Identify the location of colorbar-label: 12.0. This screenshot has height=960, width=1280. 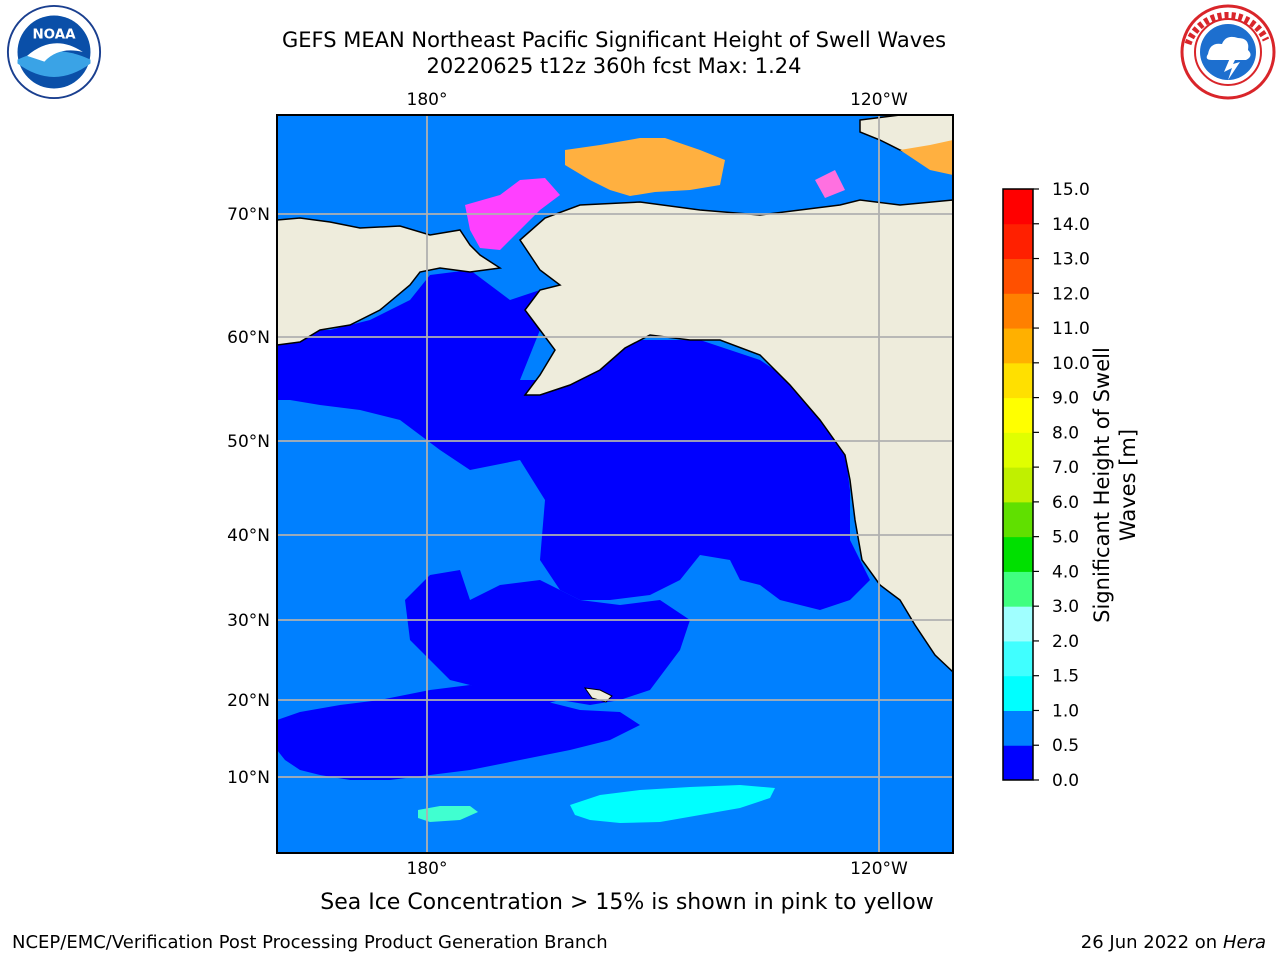
(1071, 294).